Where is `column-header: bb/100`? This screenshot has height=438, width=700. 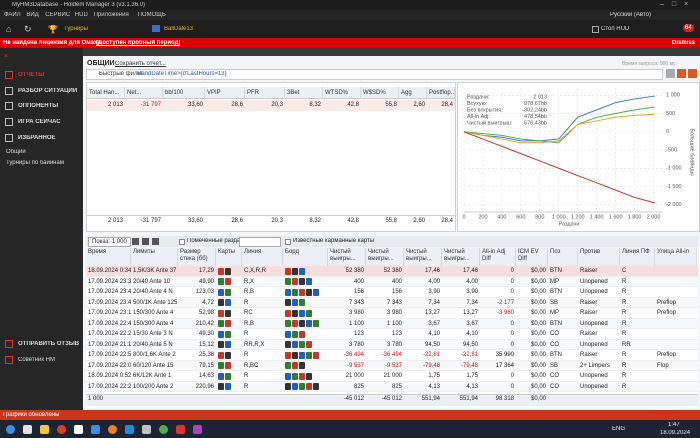
column-header: bb/100 is located at coordinates (184, 93).